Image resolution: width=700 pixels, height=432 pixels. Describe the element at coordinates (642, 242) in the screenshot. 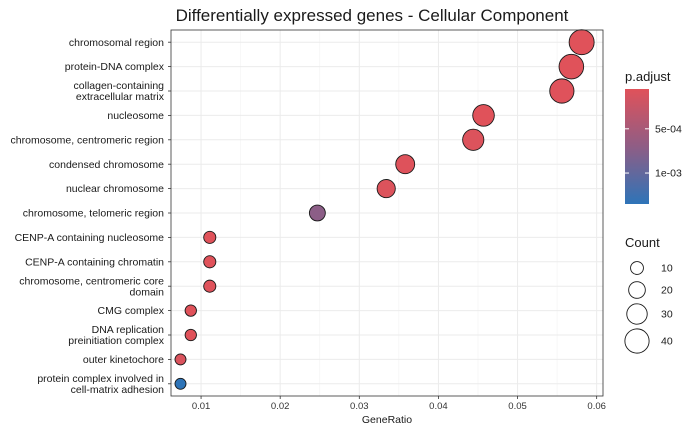

I see `count-legend-title: Count` at that location.